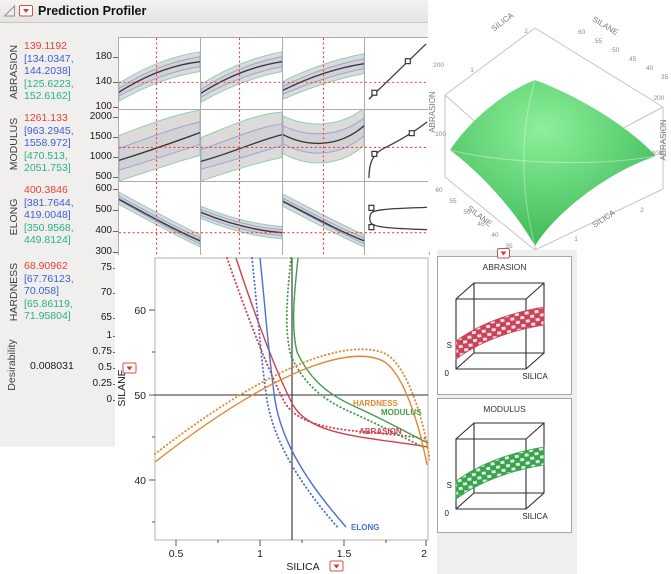 The width and height of the screenshot is (671, 574). What do you see at coordinates (336, 566) in the screenshot?
I see `x-axis-menu-icon` at bounding box center [336, 566].